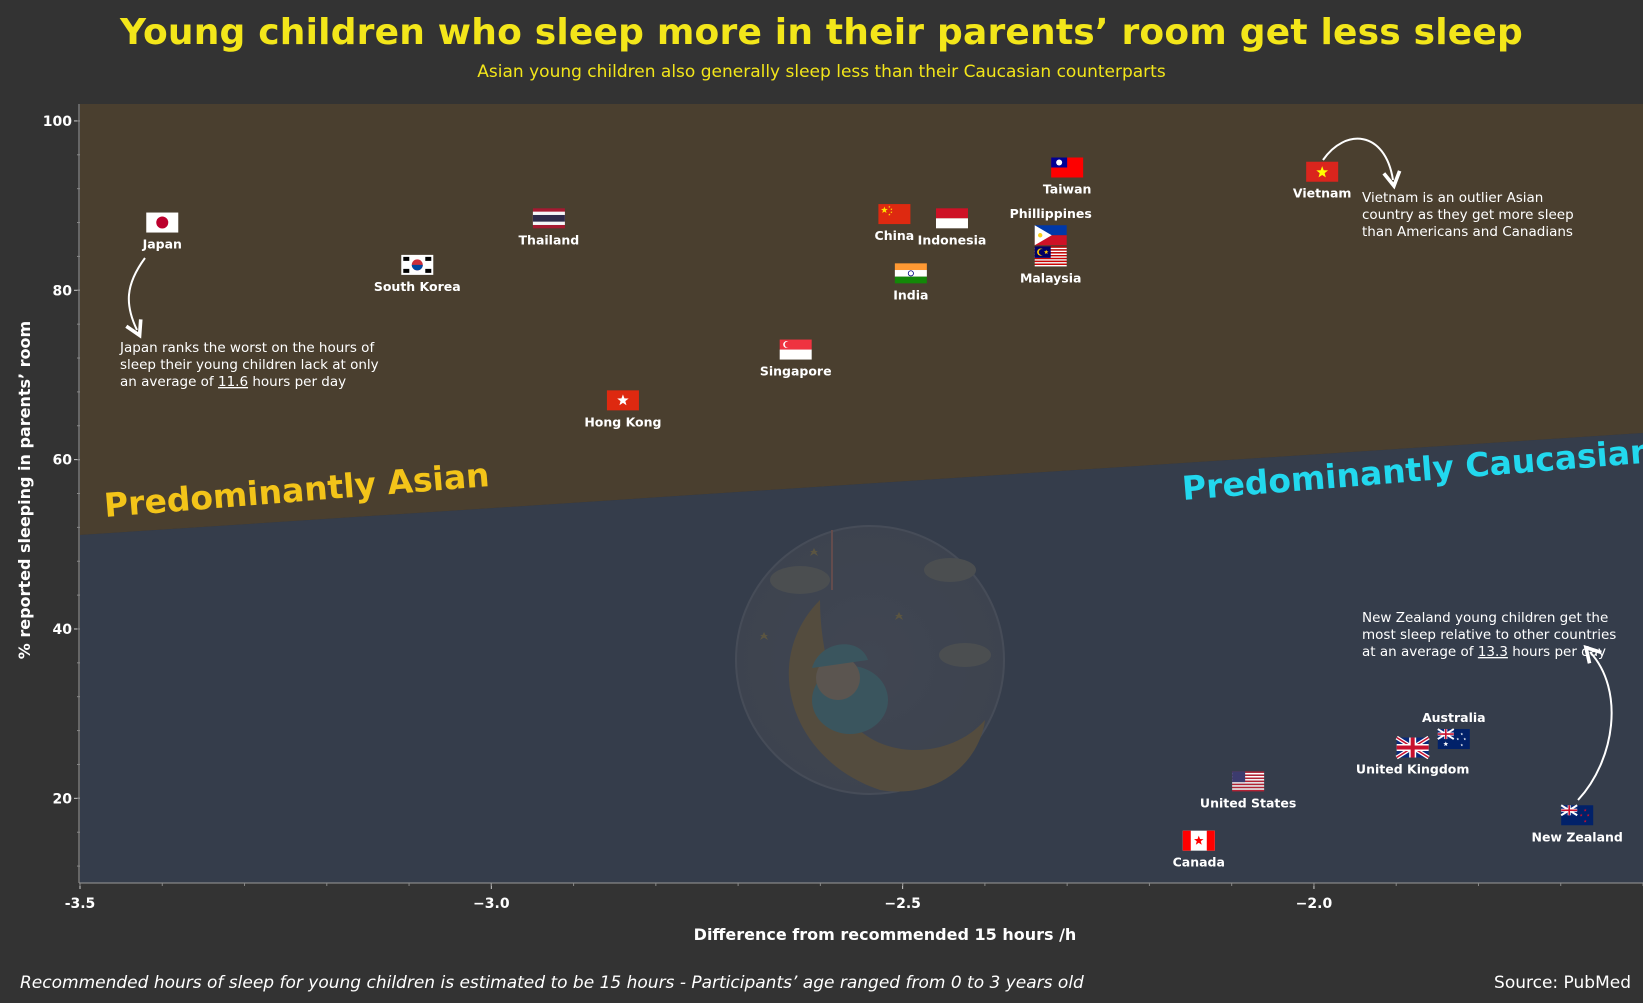 This screenshot has height=1003, width=1643. Describe the element at coordinates (162, 222) in the screenshot. I see `japan-flag-icon` at that location.